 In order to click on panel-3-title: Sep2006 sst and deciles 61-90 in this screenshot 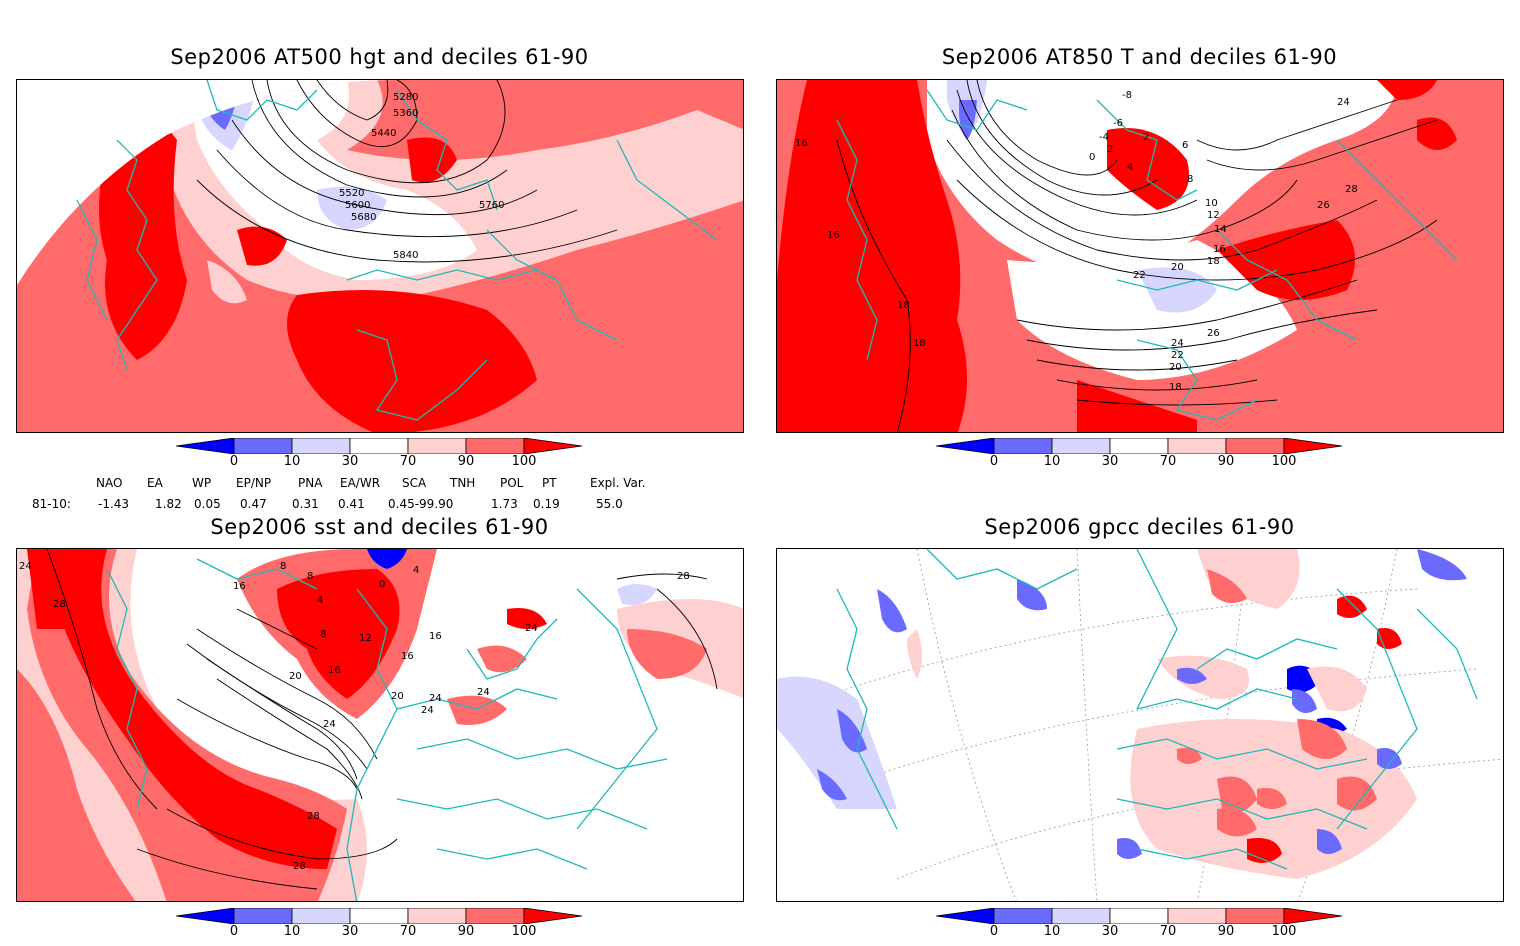, I will do `click(379, 527)`.